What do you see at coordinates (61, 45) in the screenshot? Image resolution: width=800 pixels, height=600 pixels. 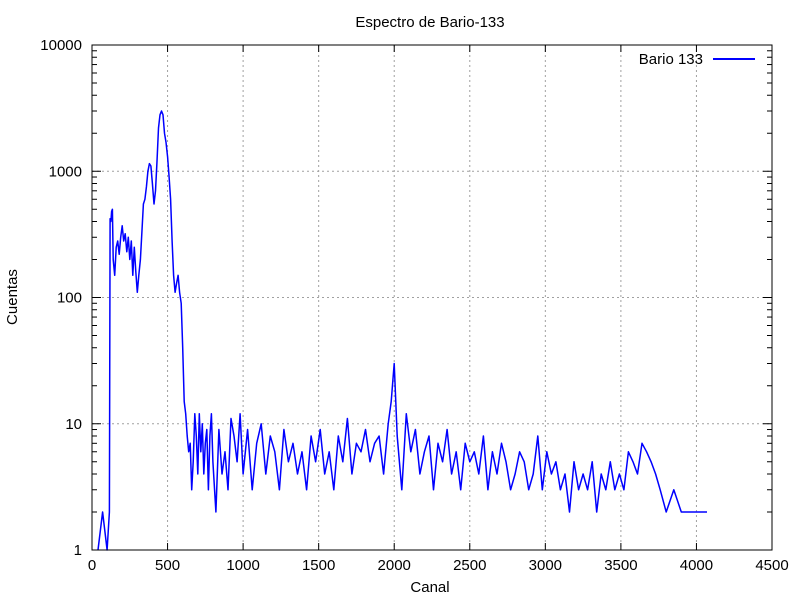 I see `y-tick-label: 10000` at bounding box center [61, 45].